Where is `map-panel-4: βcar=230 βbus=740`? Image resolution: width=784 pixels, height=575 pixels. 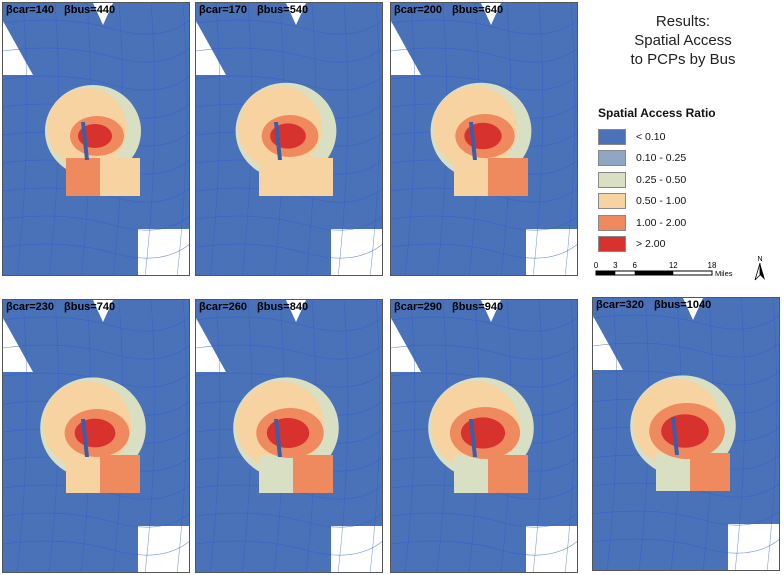
map-panel-4: βcar=230 βbus=740 is located at coordinates (96, 436).